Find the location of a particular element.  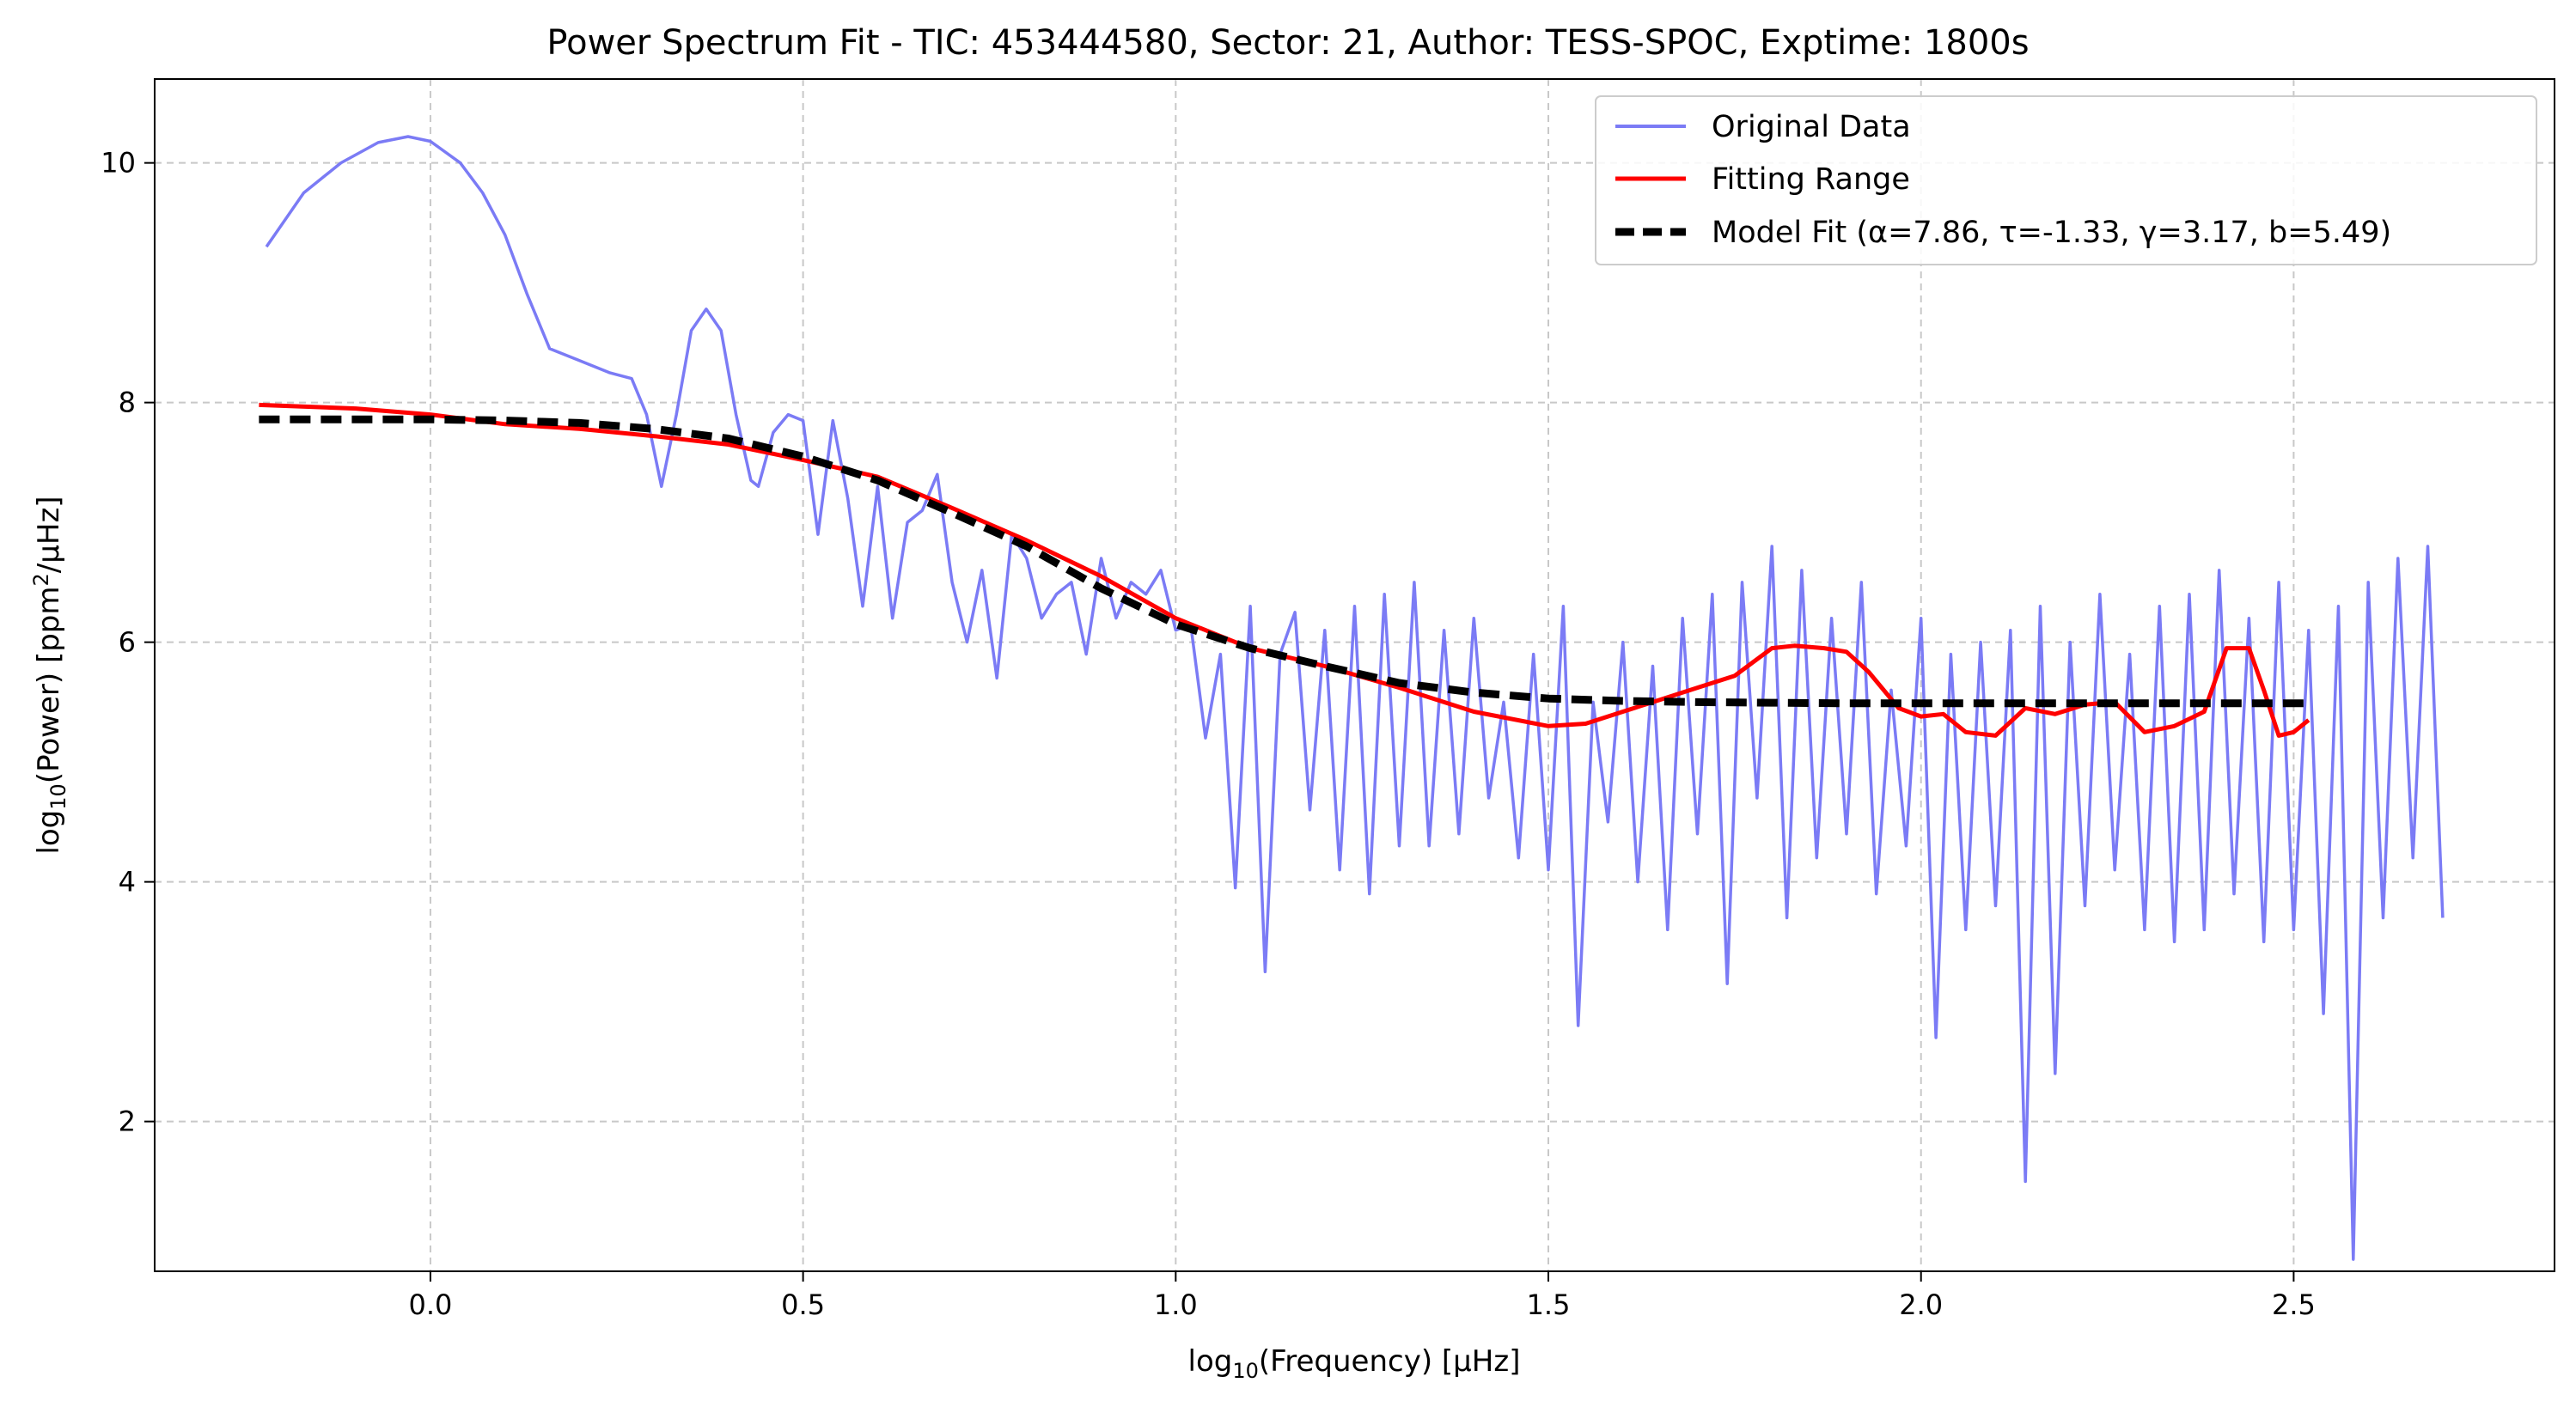

y-axis-ticks: 2 4 6 8 10 is located at coordinates (128, 642).